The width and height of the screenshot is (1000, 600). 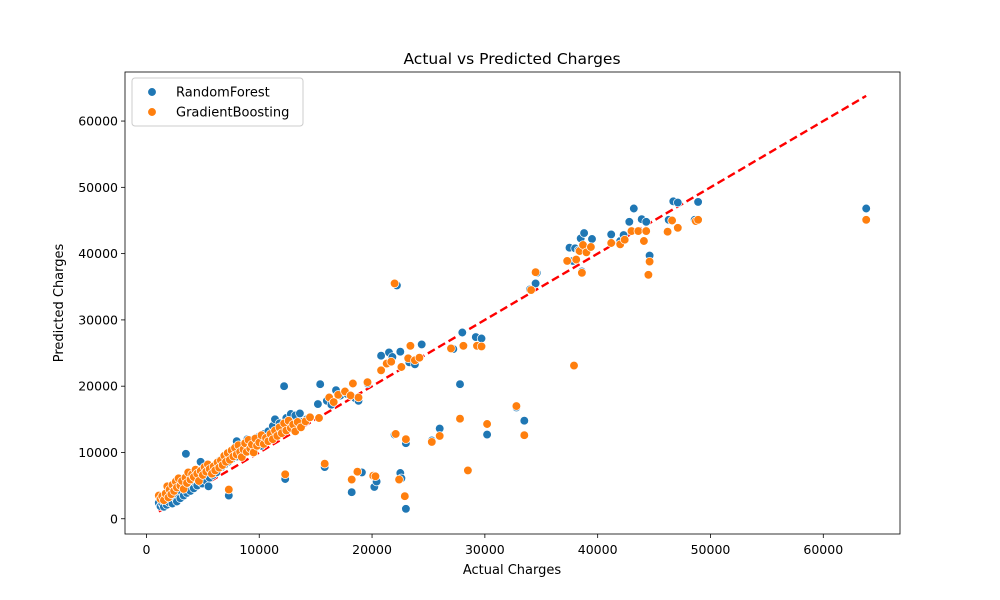 What do you see at coordinates (511, 59) in the screenshot?
I see `chart-title: Actual vs Predicted Charges` at bounding box center [511, 59].